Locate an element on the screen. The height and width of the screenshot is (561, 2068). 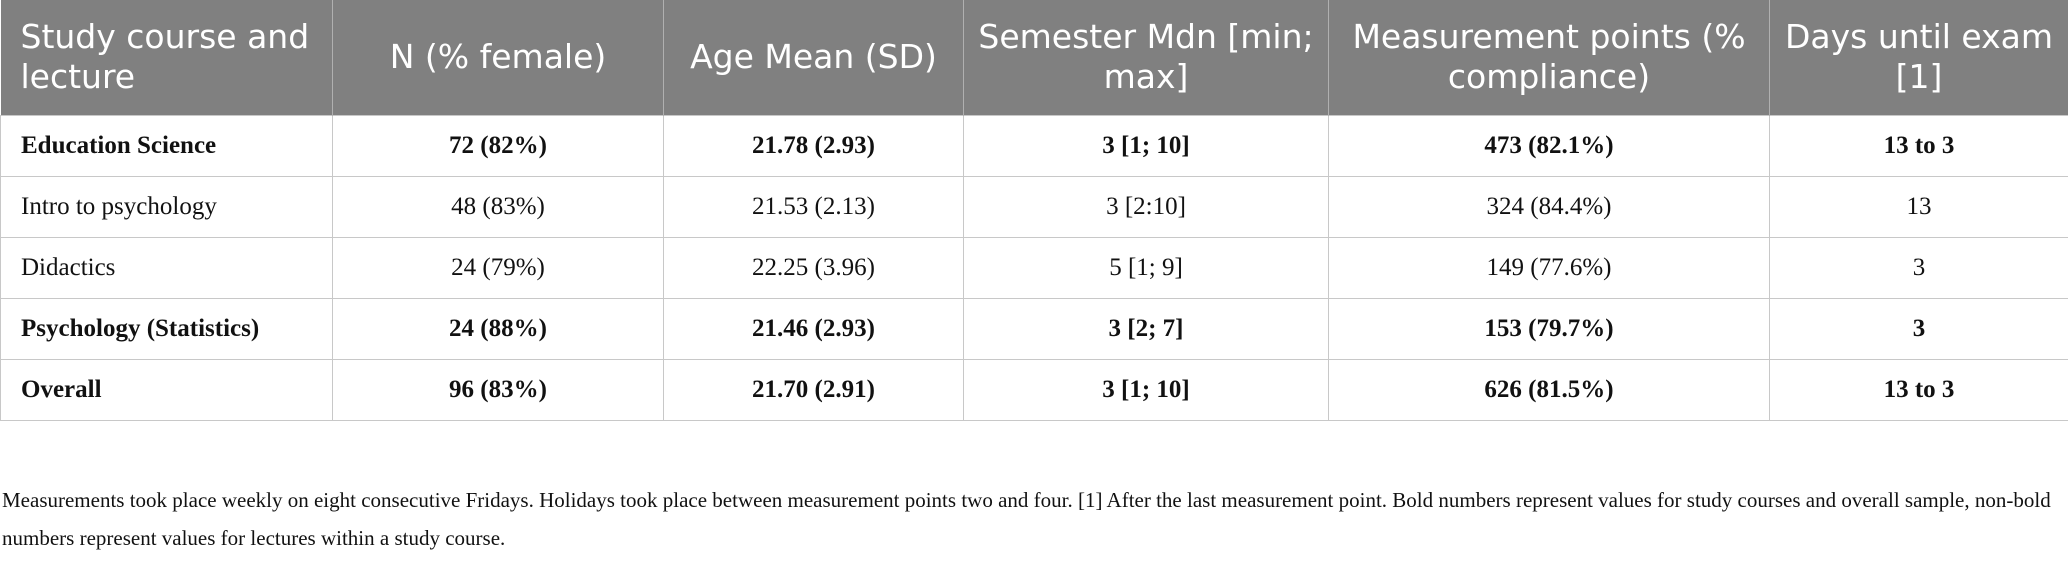
header-cell: Study course and lecture is located at coordinates (166, 57).